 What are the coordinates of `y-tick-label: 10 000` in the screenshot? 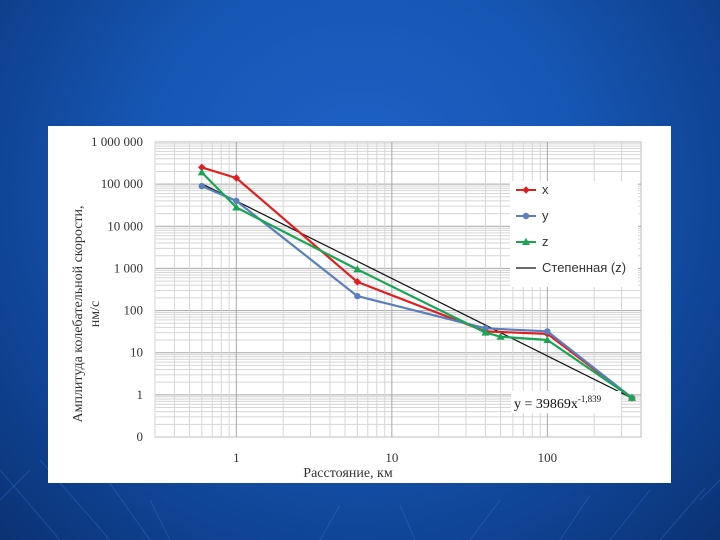 It's located at (125, 225).